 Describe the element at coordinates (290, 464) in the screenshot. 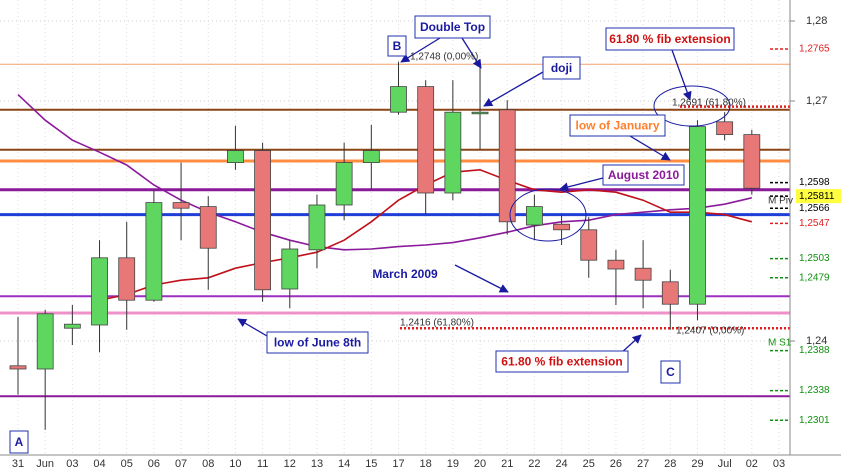

I see `x-tick-label: 12` at that location.